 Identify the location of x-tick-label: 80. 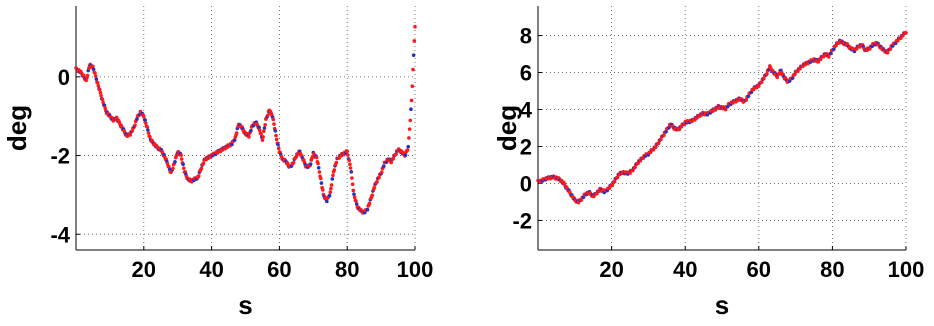
(347, 269).